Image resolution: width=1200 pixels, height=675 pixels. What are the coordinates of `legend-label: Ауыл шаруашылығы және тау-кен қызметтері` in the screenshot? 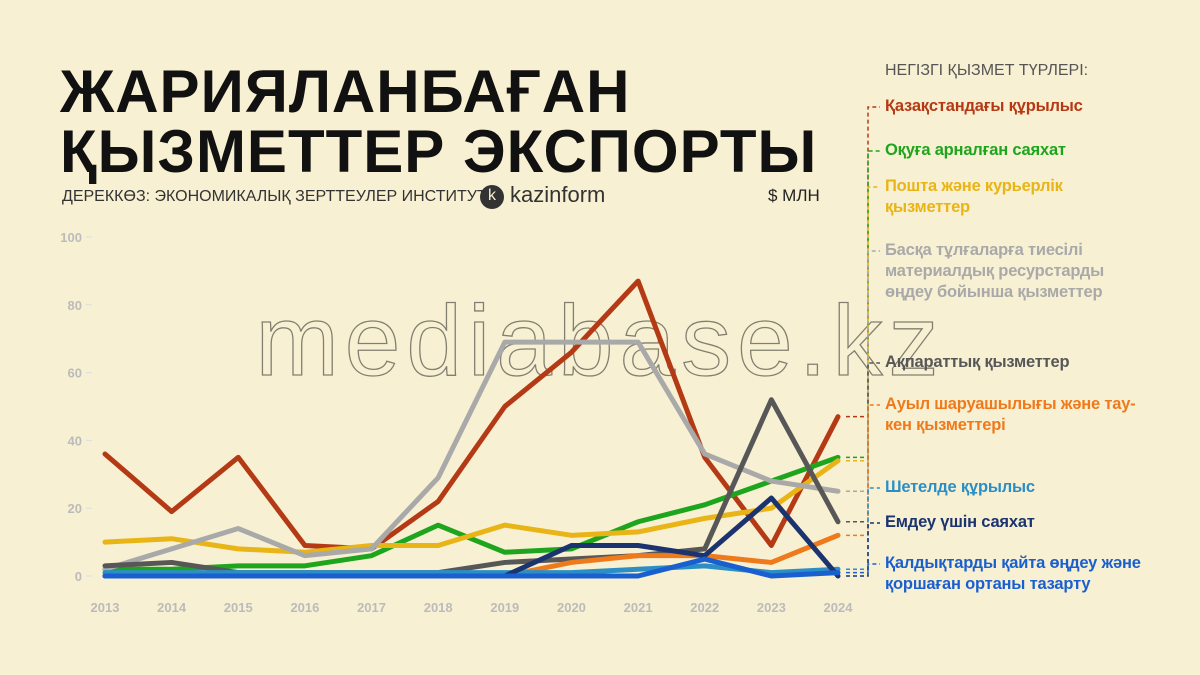 It's located at (1010, 414).